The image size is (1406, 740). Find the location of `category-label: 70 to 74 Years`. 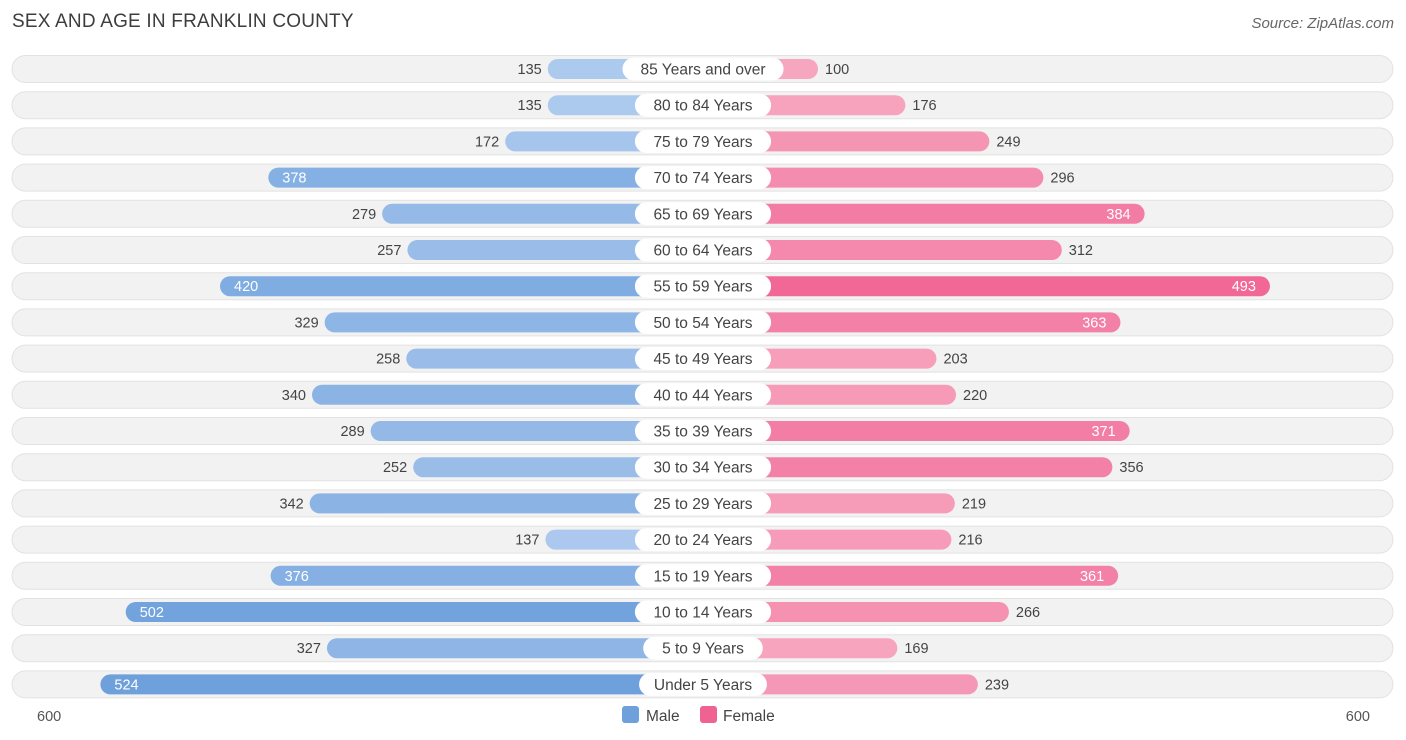

category-label: 70 to 74 Years is located at coordinates (702, 178).